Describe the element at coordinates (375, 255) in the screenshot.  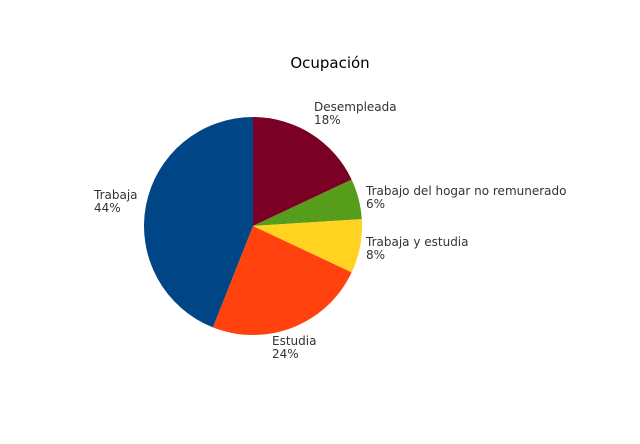
I see `slice-percent-label: 8%` at that location.